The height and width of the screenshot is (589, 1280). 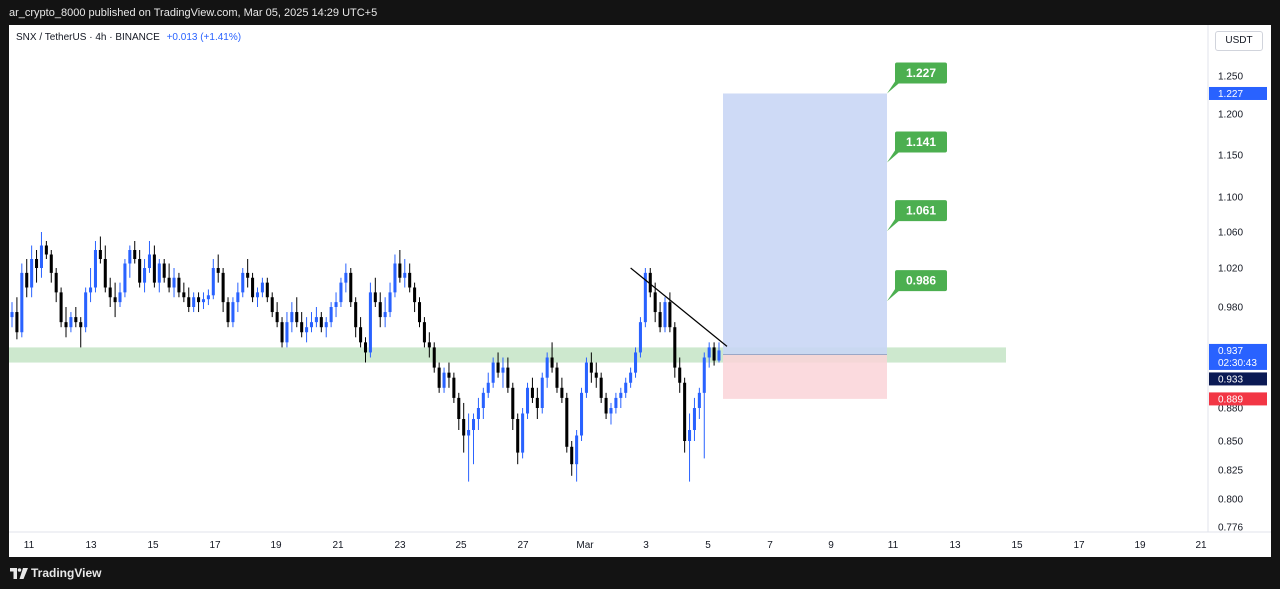 I want to click on symbol-interval: 4h, so click(x=101, y=37).